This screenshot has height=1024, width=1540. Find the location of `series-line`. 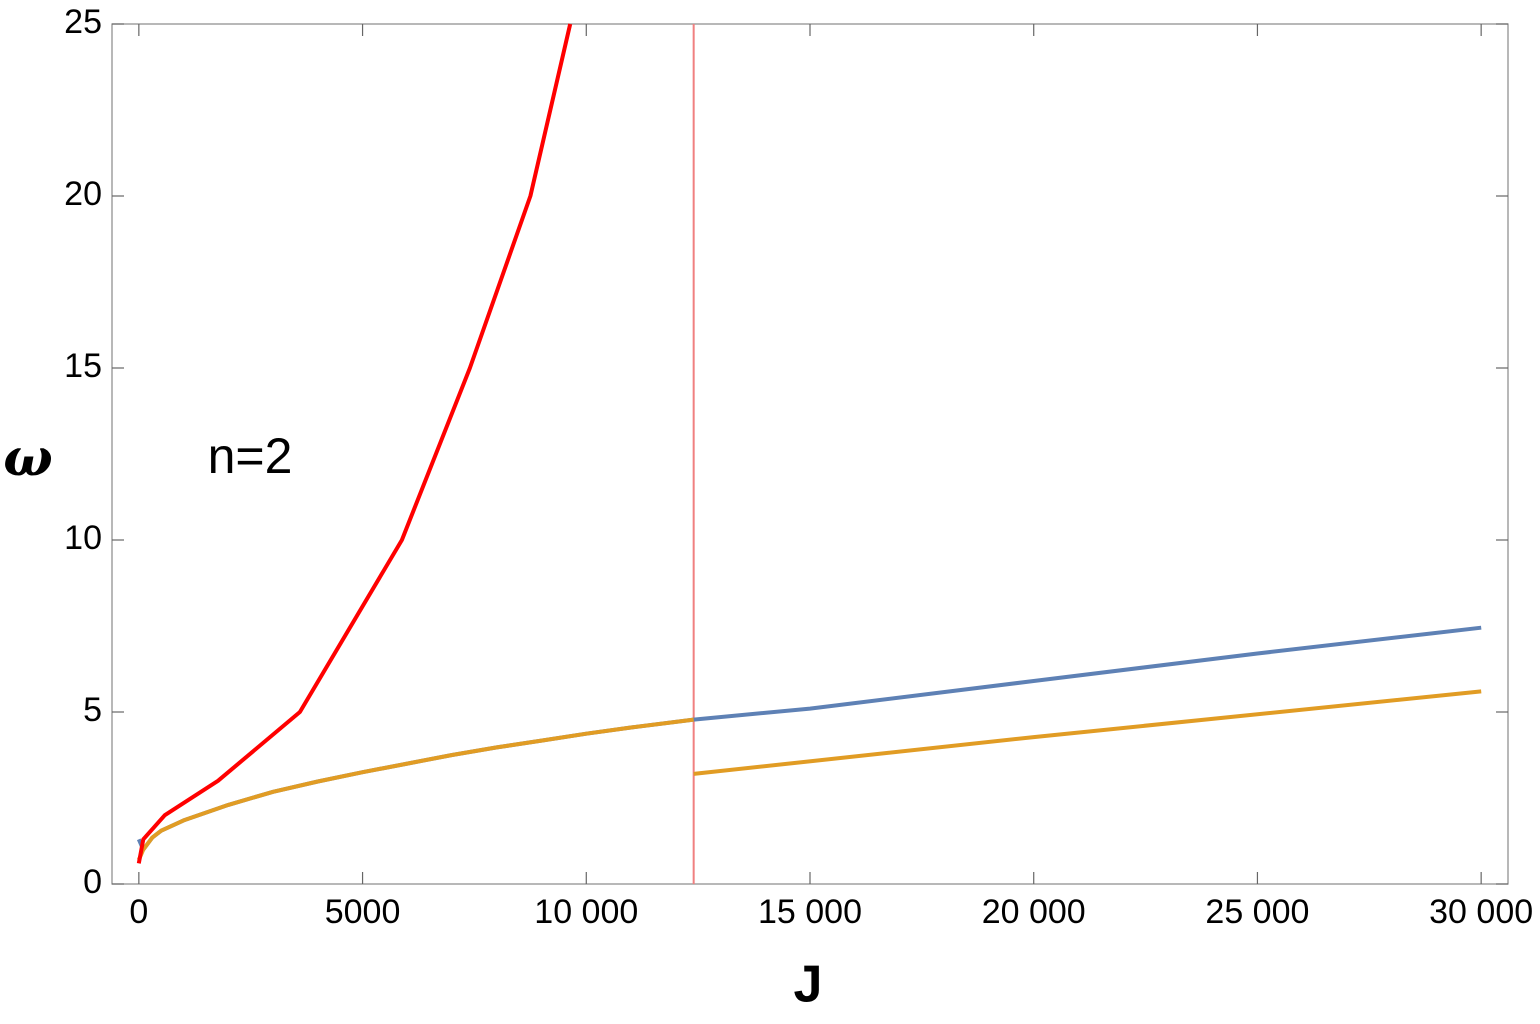

series-line is located at coordinates (809, 775).